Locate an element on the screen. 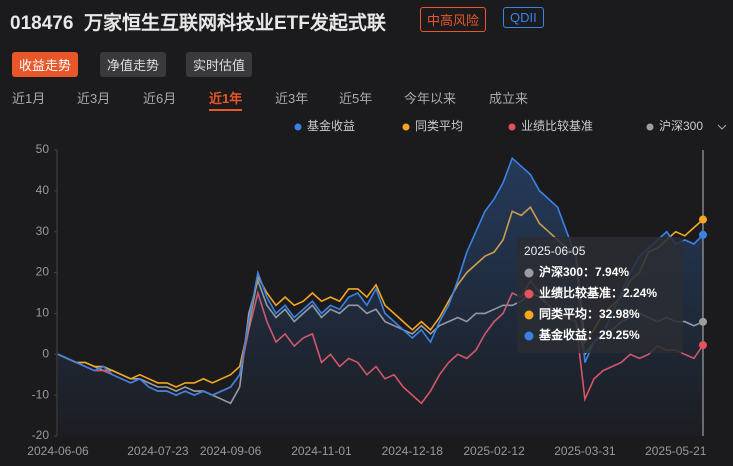 This screenshot has width=733, height=466. x-tick-label: 2025-03-31 is located at coordinates (585, 451).